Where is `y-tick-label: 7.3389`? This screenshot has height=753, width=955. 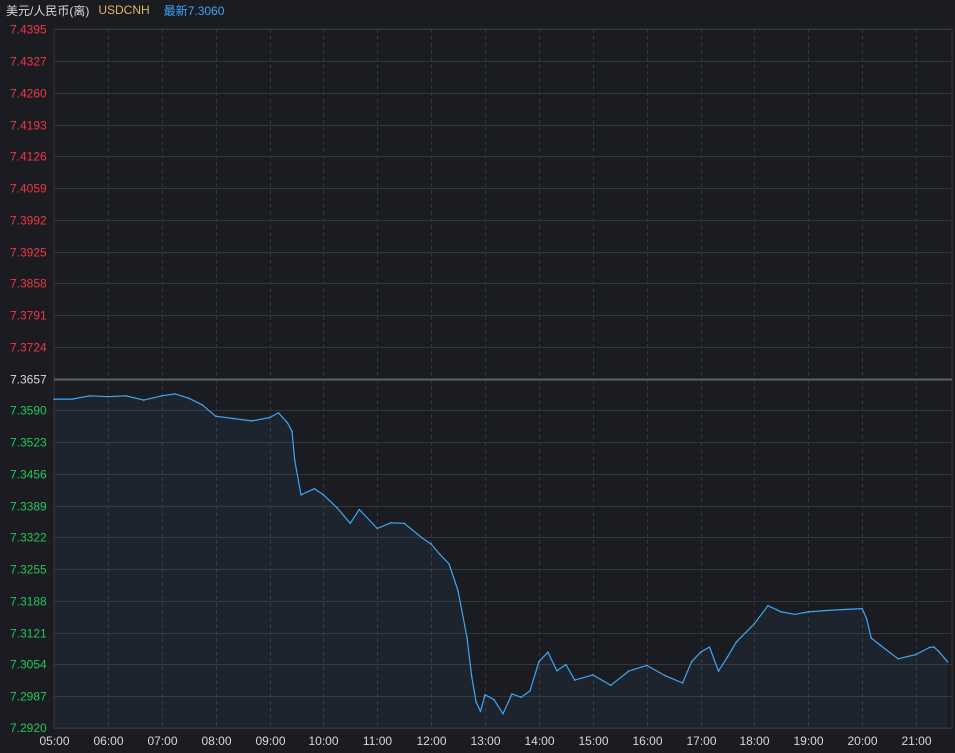 y-tick-label: 7.3389 is located at coordinates (28, 507).